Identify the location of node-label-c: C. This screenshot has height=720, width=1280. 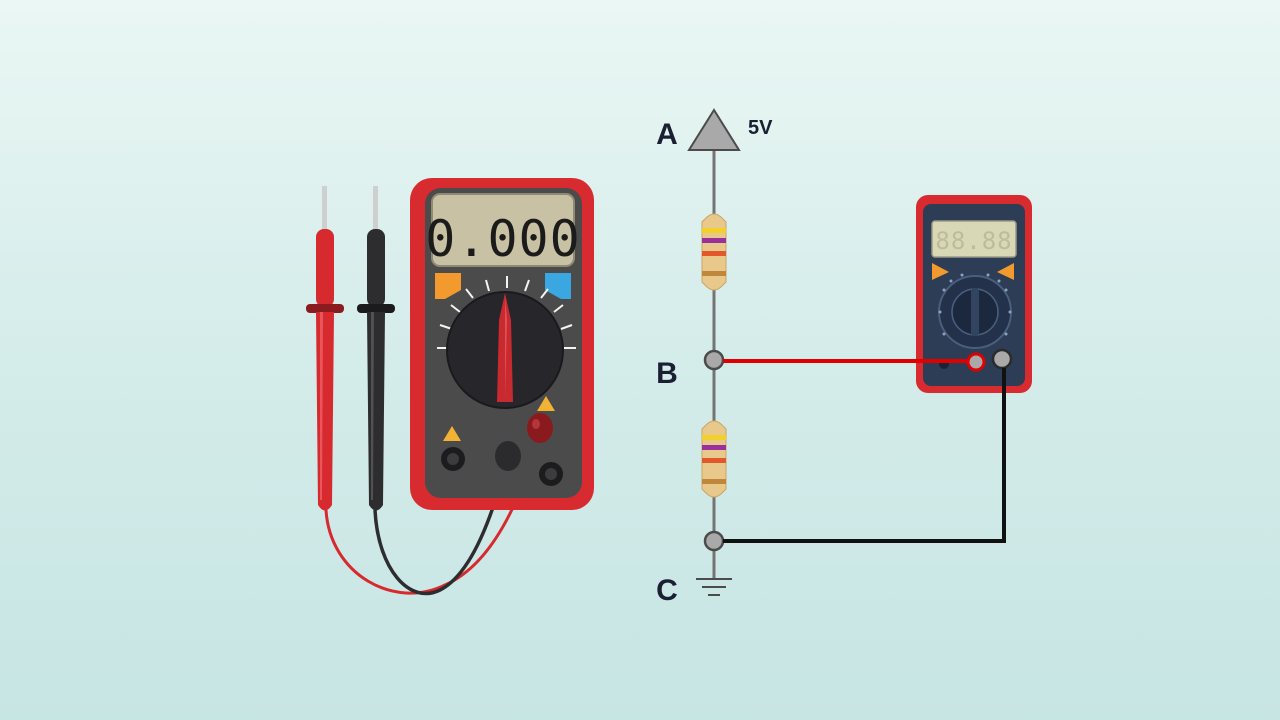
(667, 590).